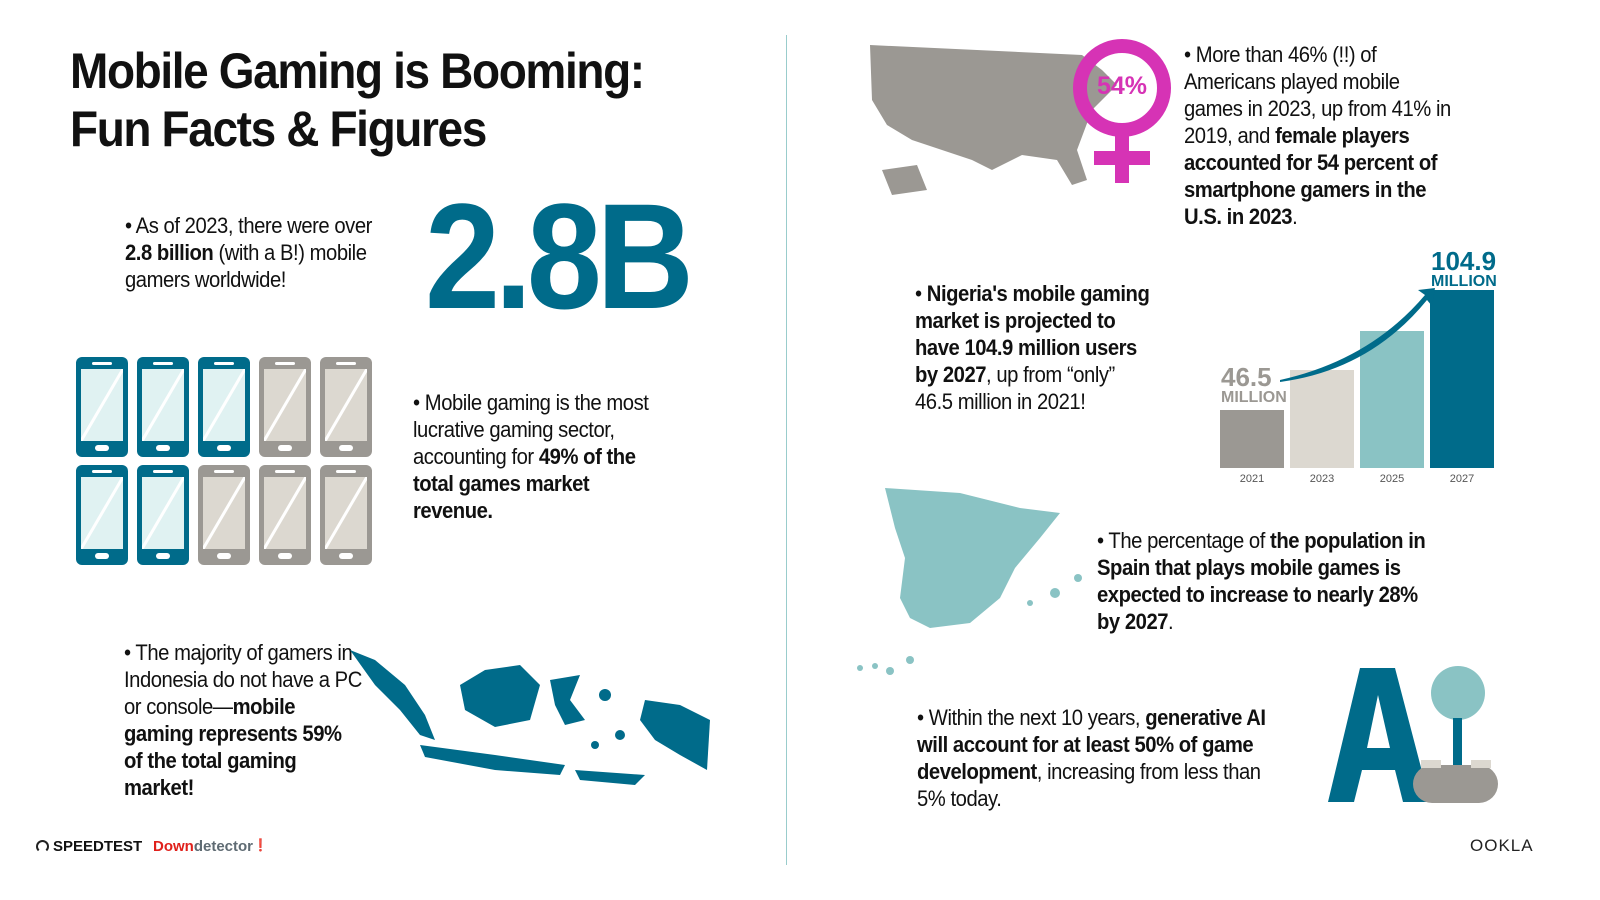  I want to click on bar-2025, so click(1392, 399).